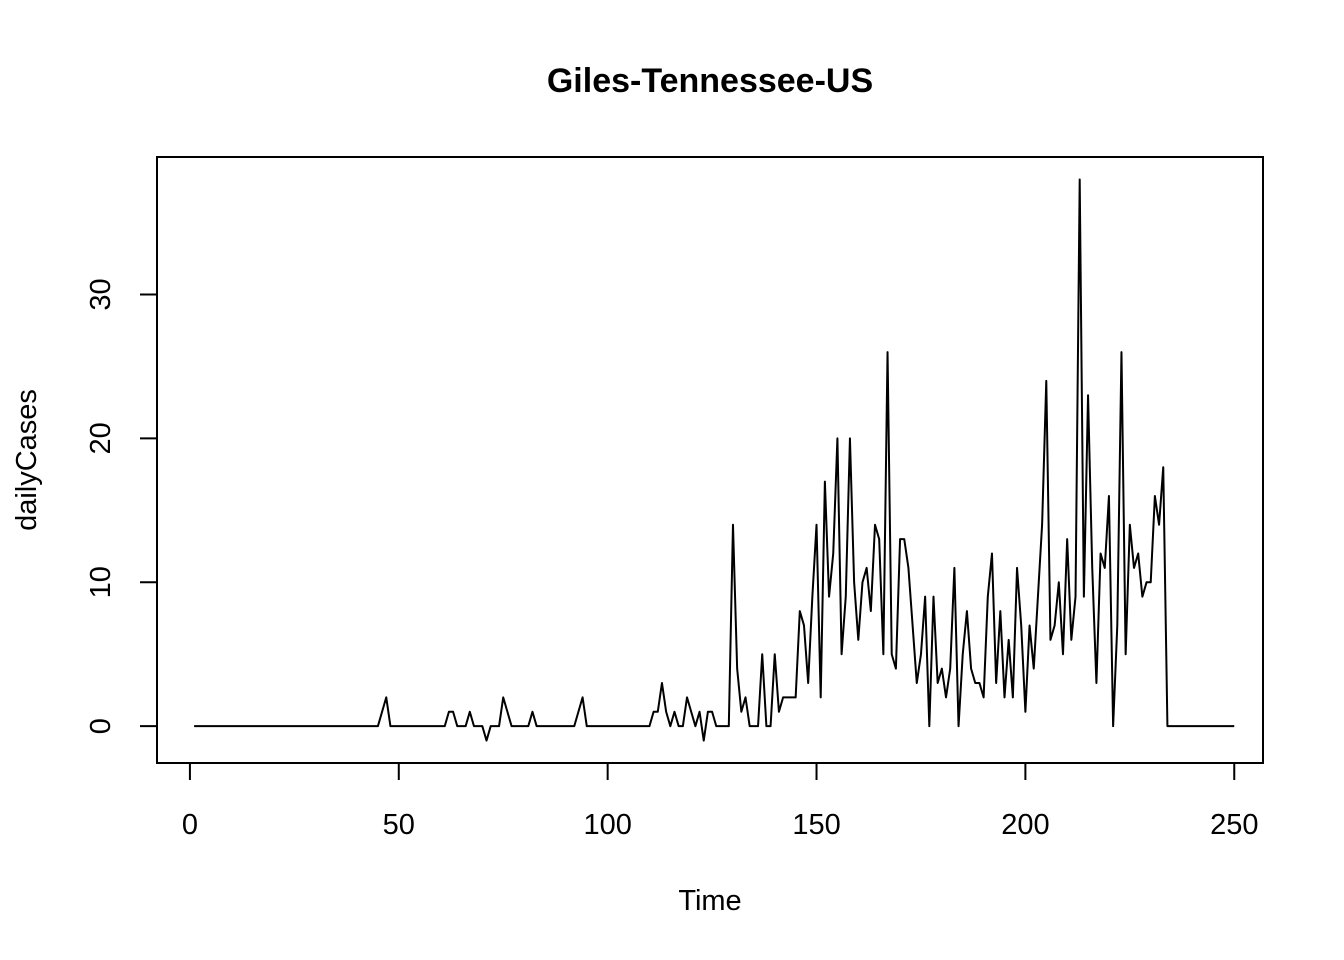  Describe the element at coordinates (710, 81) in the screenshot. I see `chart-title: Giles-Tennessee-US` at that location.